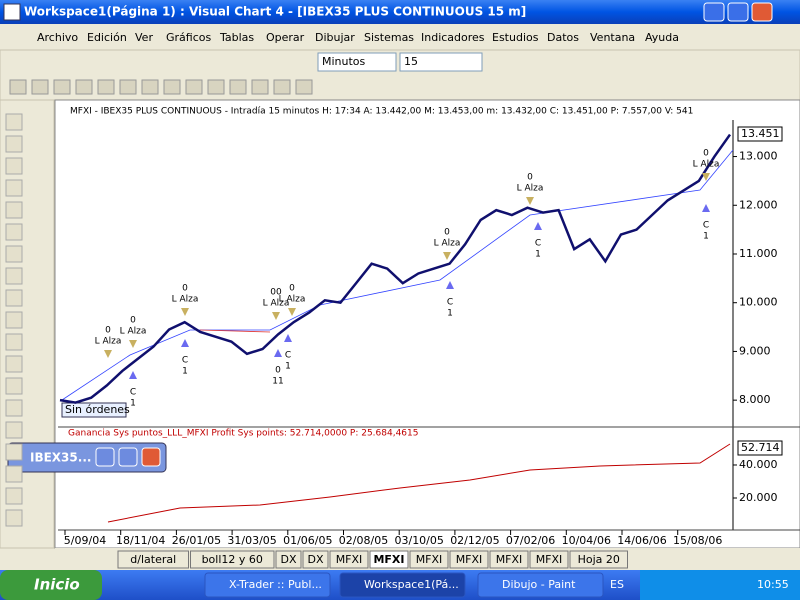 The width and height of the screenshot is (800, 600). What do you see at coordinates (128, 457) in the screenshot?
I see `float-maximize` at bounding box center [128, 457].